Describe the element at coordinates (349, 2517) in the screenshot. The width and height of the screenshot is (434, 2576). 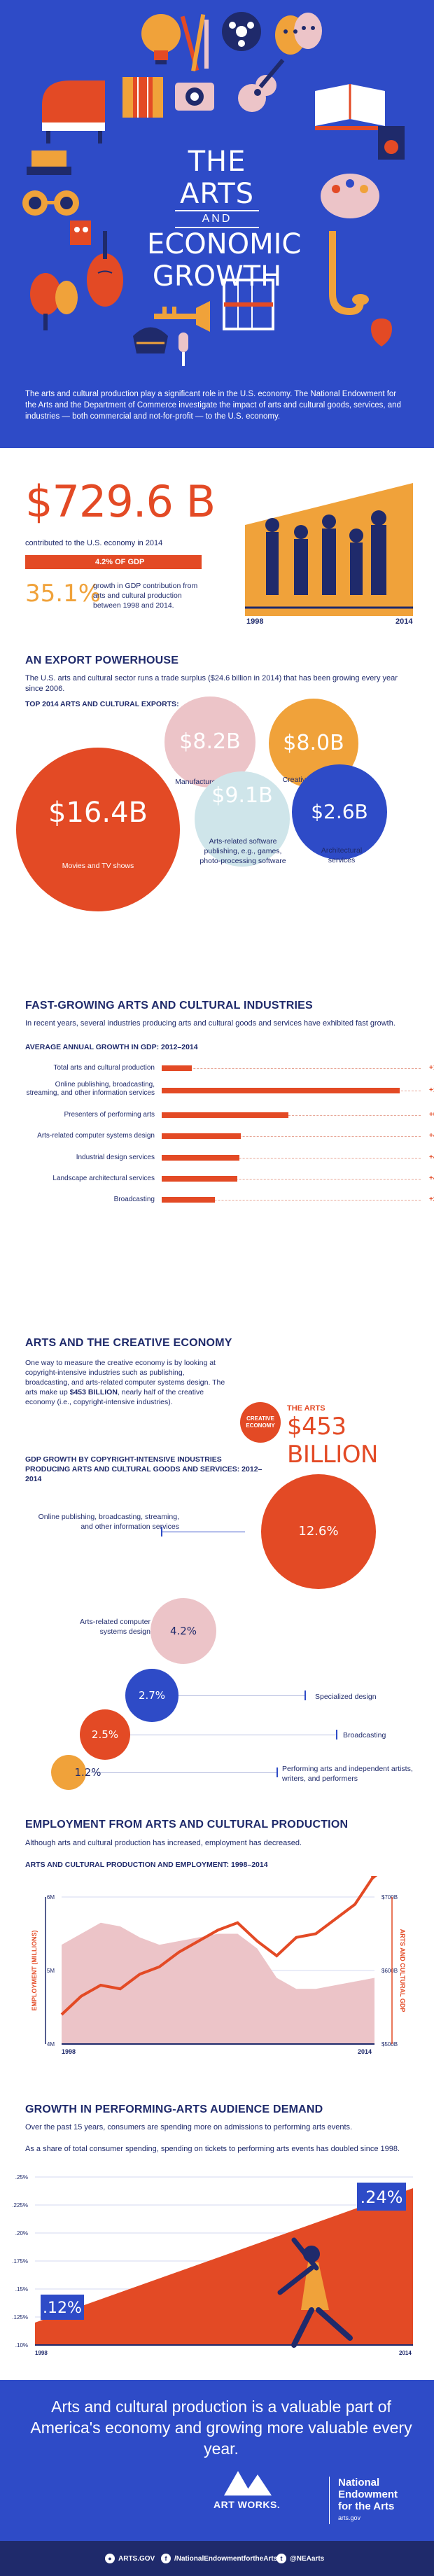
I see `nea-gov: arts.gov` at that location.